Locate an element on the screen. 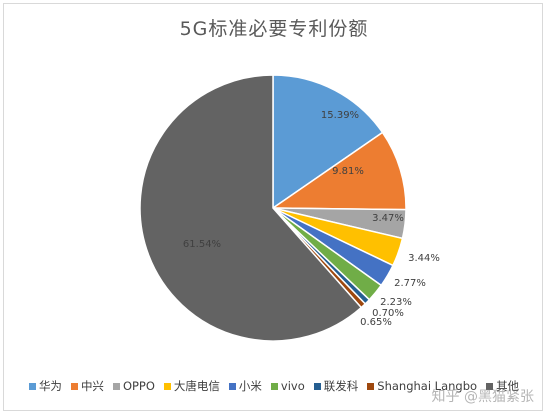 This screenshot has width=548, height=416. data-label-8: 61.54% is located at coordinates (202, 244).